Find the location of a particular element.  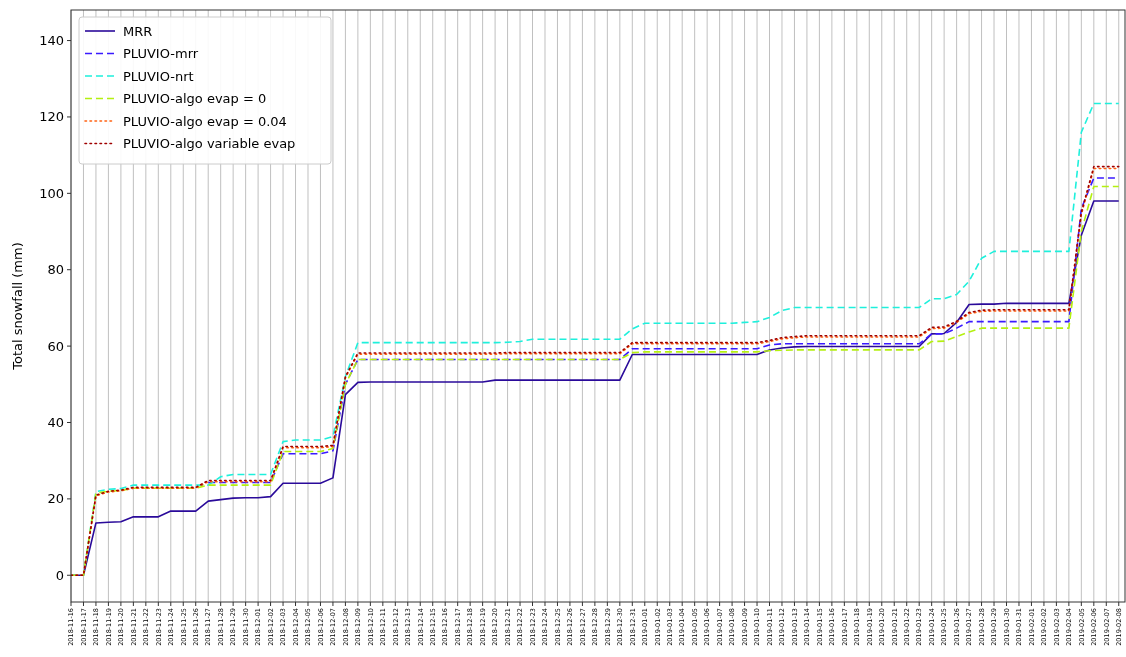

y-tick-label: 140 is located at coordinates (51, 41).